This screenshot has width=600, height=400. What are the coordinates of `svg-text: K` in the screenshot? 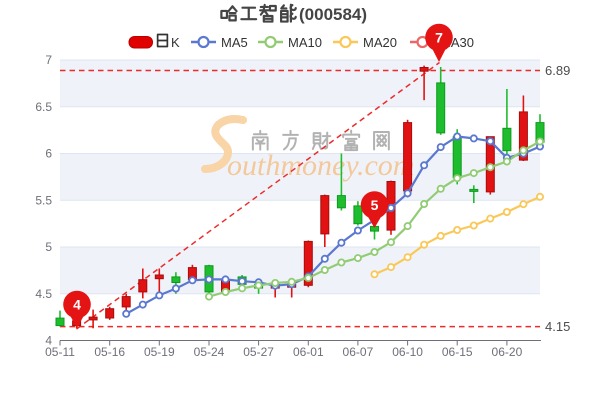 It's located at (175, 42).